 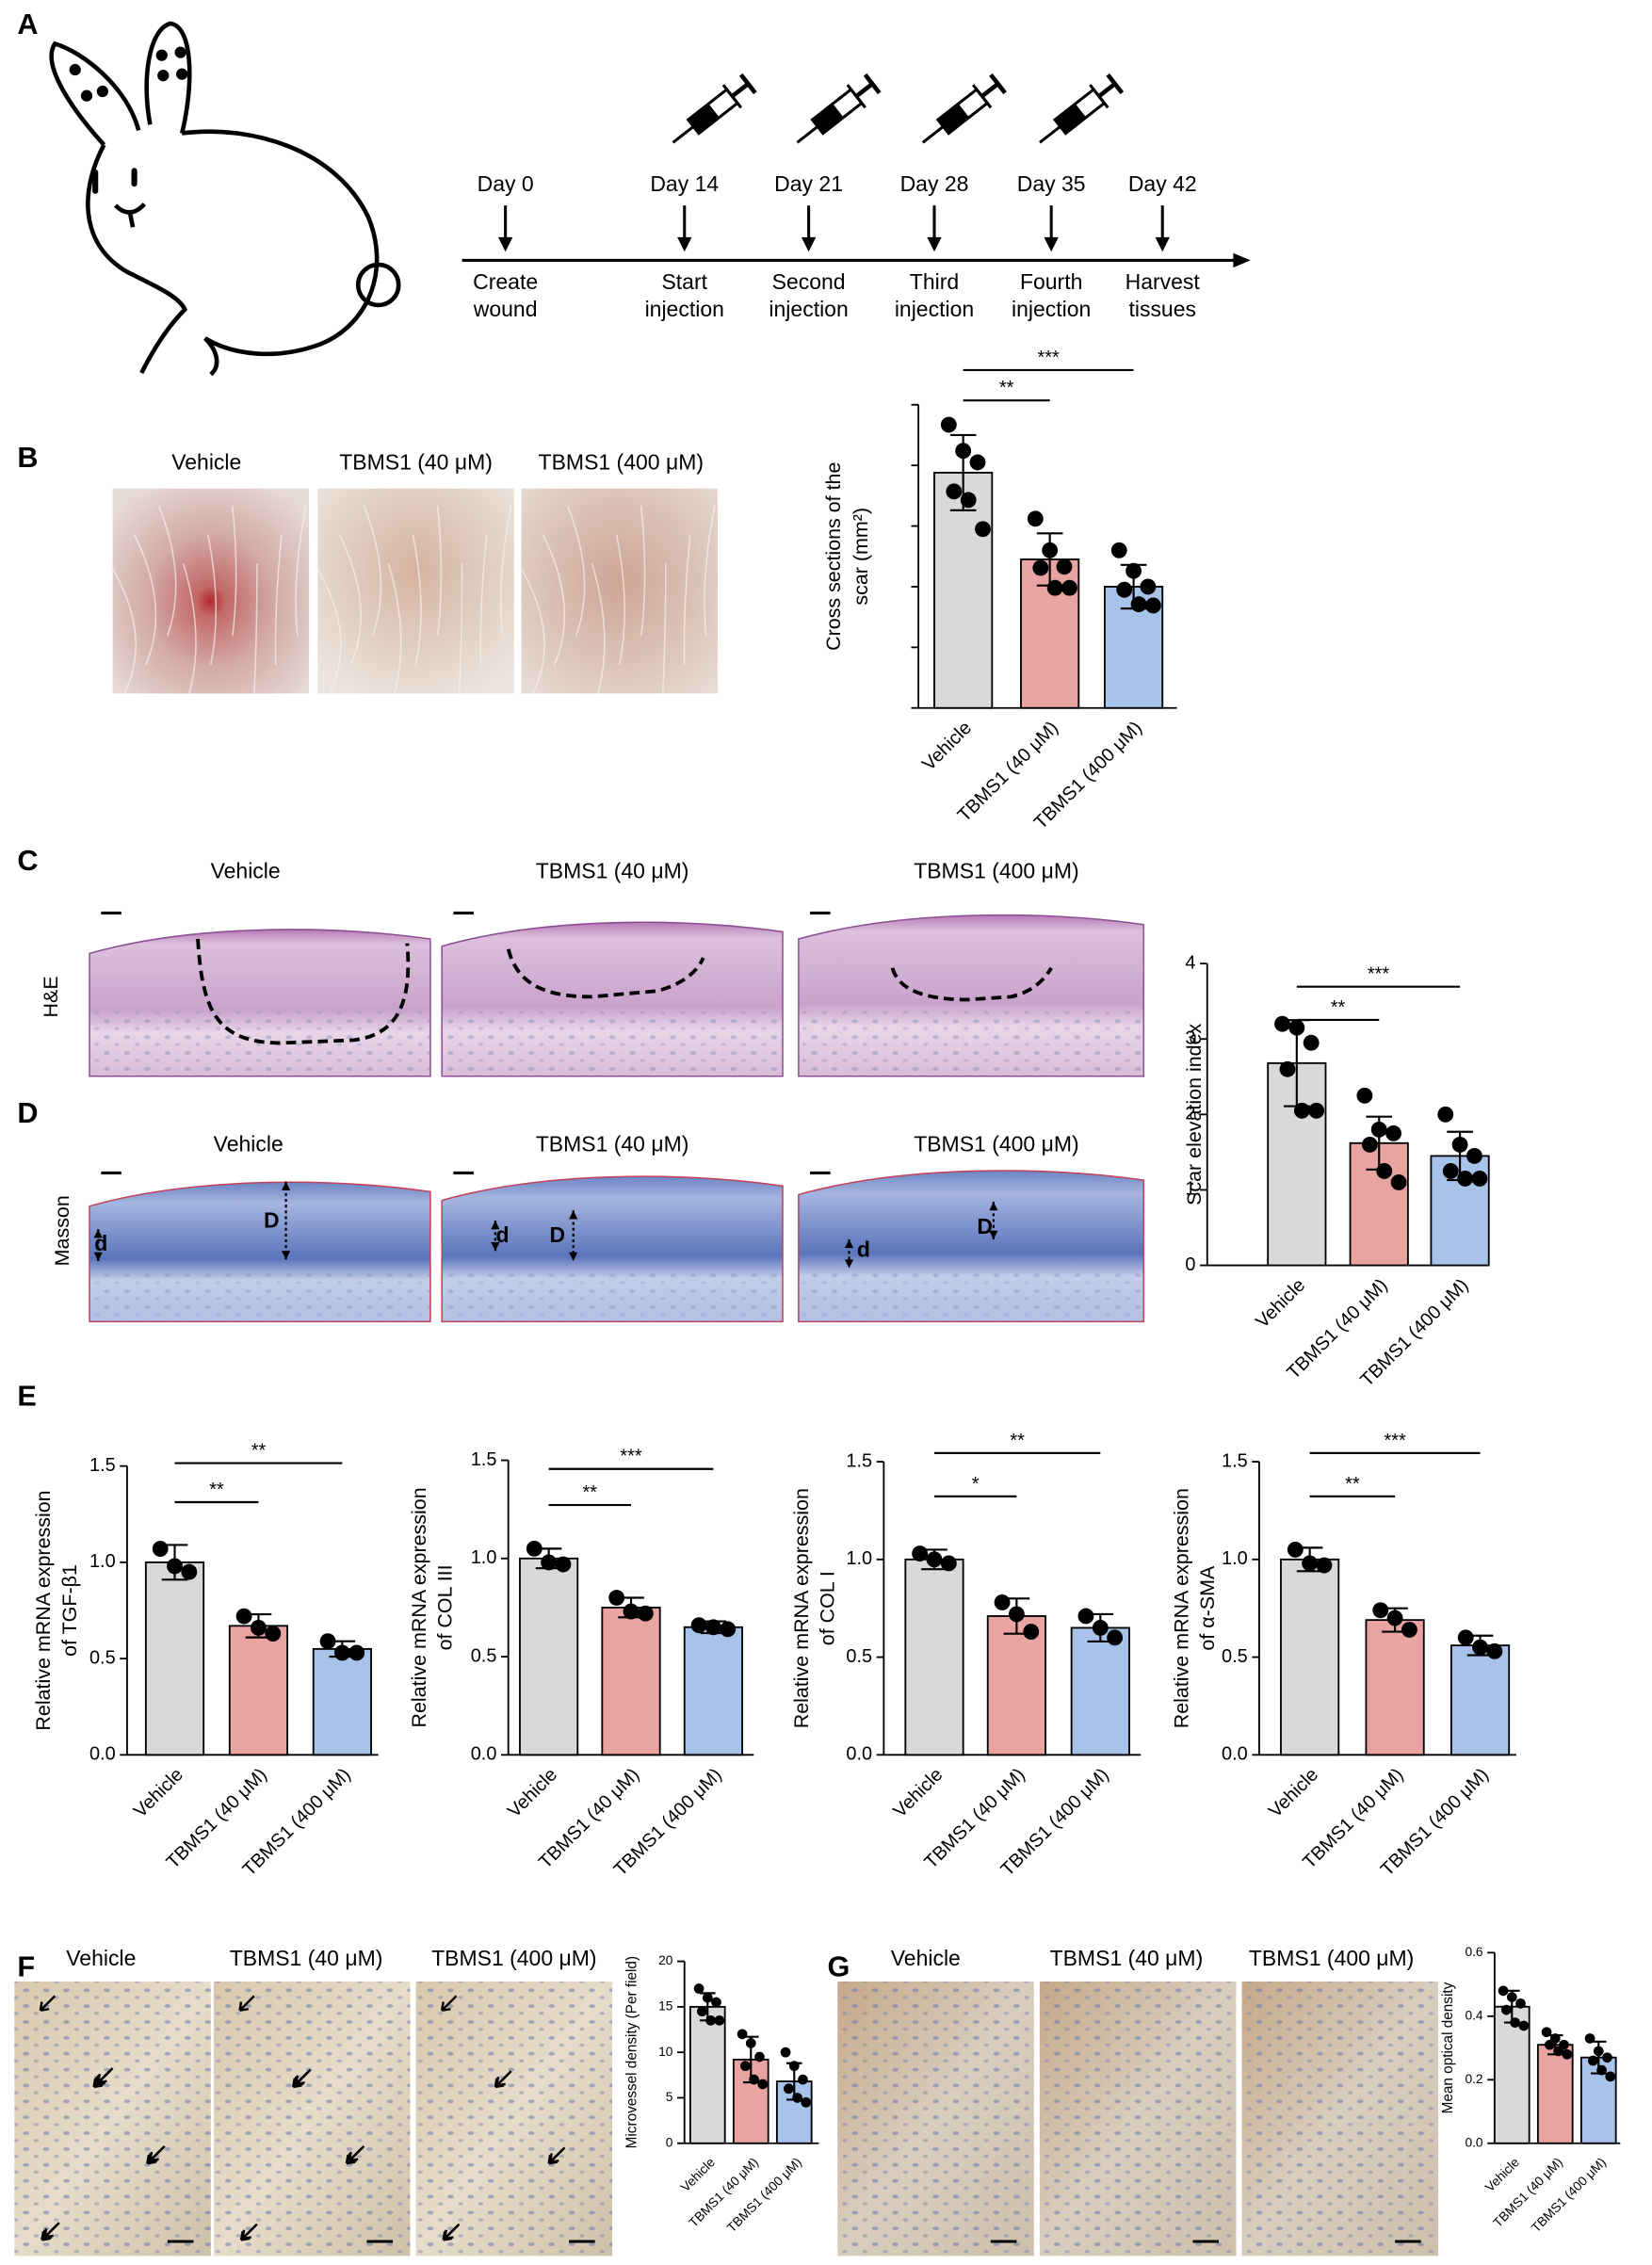 What do you see at coordinates (935, 184) in the screenshot?
I see `timeline-day: Day 28` at bounding box center [935, 184].